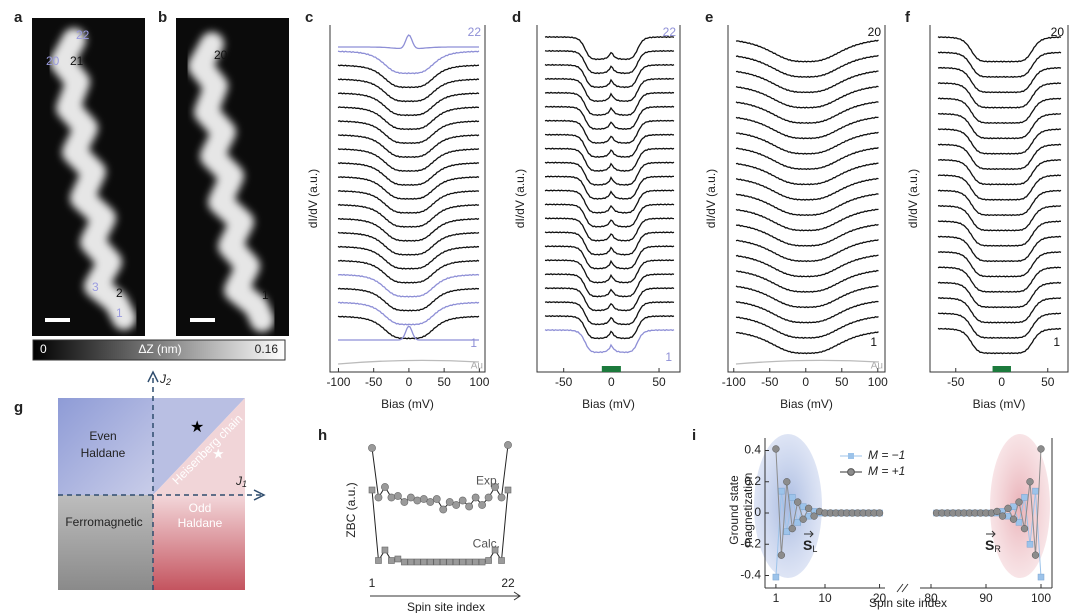 Image resolution: width=1080 pixels, height=613 pixels. I want to click on series-label: Calc., so click(486, 544).